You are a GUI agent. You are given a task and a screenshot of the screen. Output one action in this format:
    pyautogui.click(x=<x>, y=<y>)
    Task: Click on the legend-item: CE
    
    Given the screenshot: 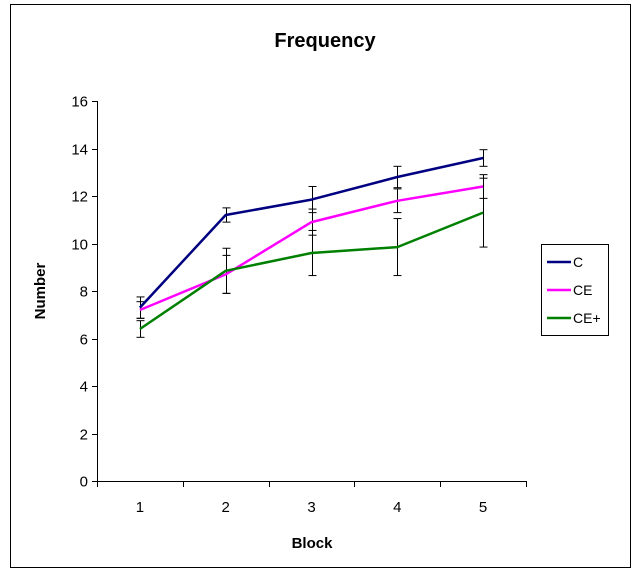 What is the action you would take?
    pyautogui.click(x=569, y=290)
    